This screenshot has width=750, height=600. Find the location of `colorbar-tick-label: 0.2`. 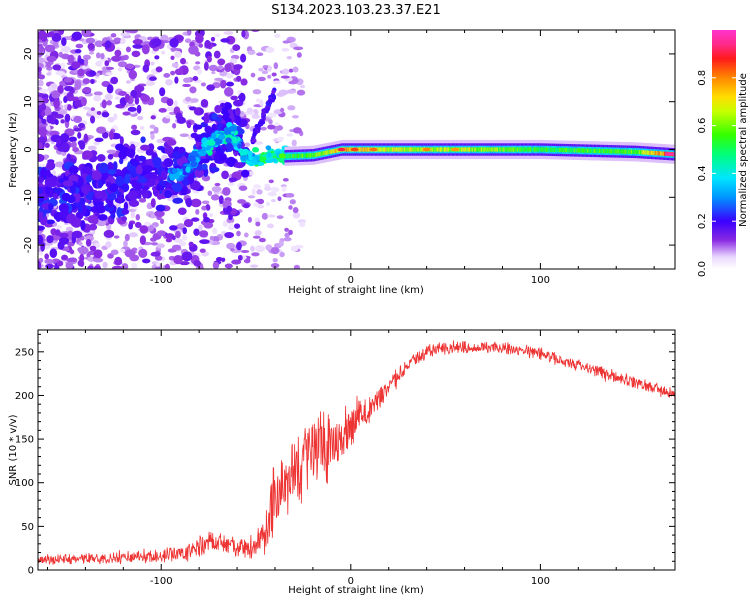

colorbar-tick-label: 0.2 is located at coordinates (702, 221).